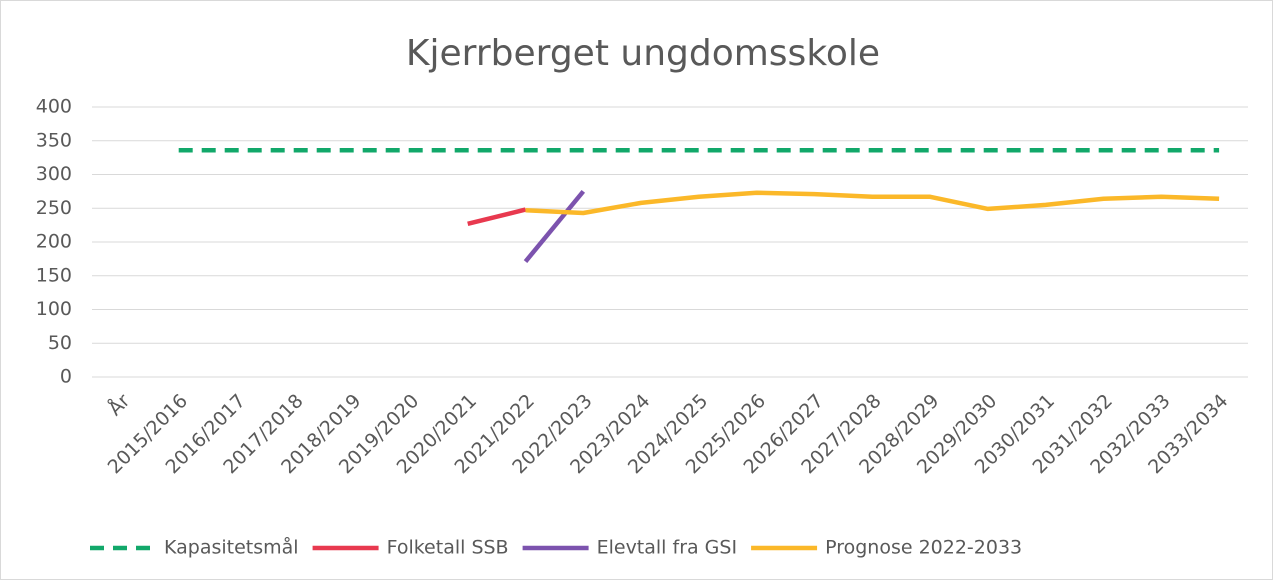 The width and height of the screenshot is (1273, 580). What do you see at coordinates (54, 174) in the screenshot?
I see `y-tick-label: 300` at bounding box center [54, 174].